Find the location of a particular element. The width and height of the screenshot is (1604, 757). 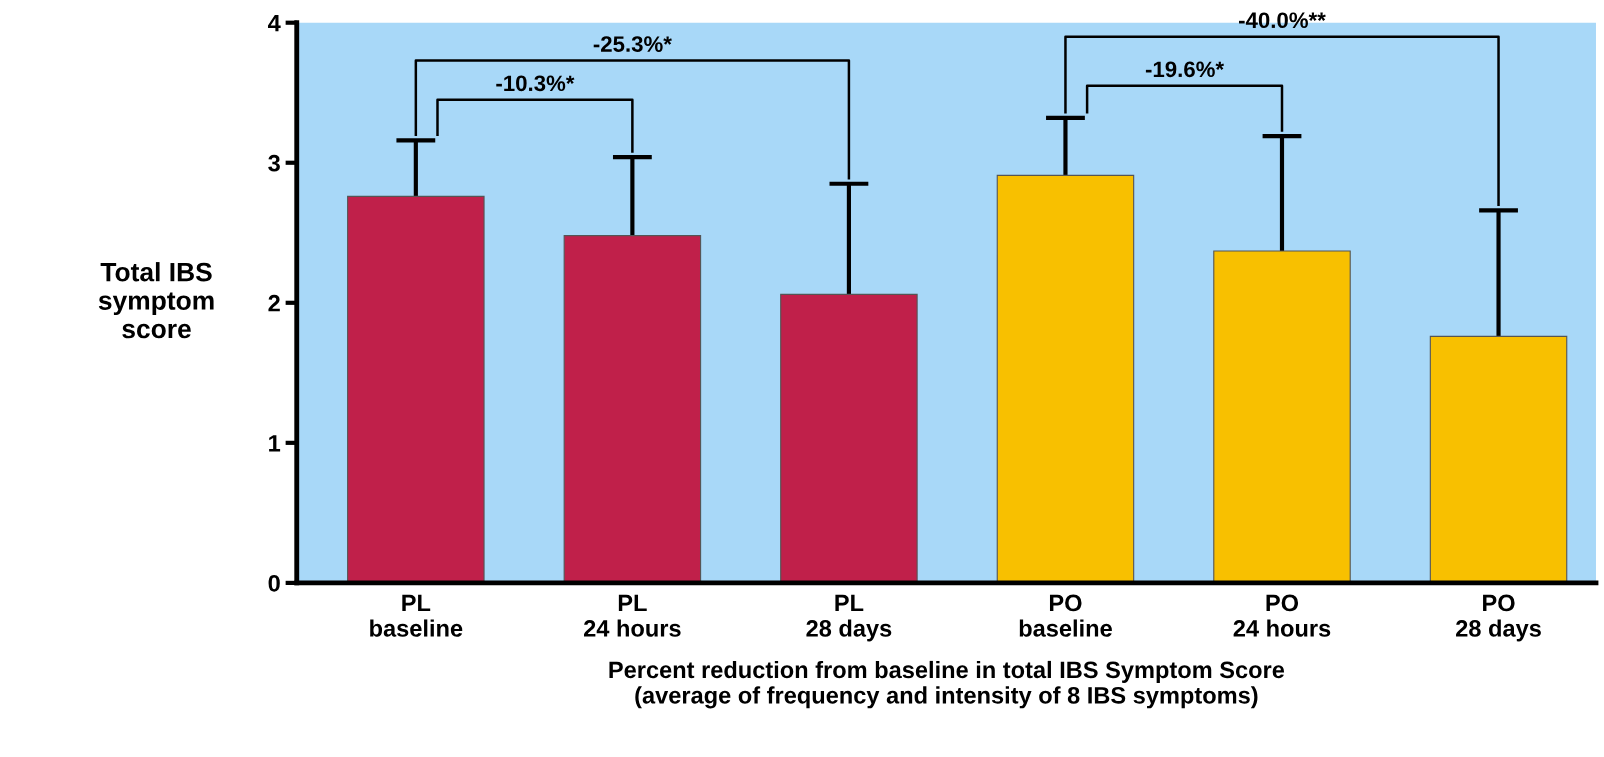

x-tick-label: PL 28 days is located at coordinates (849, 618).